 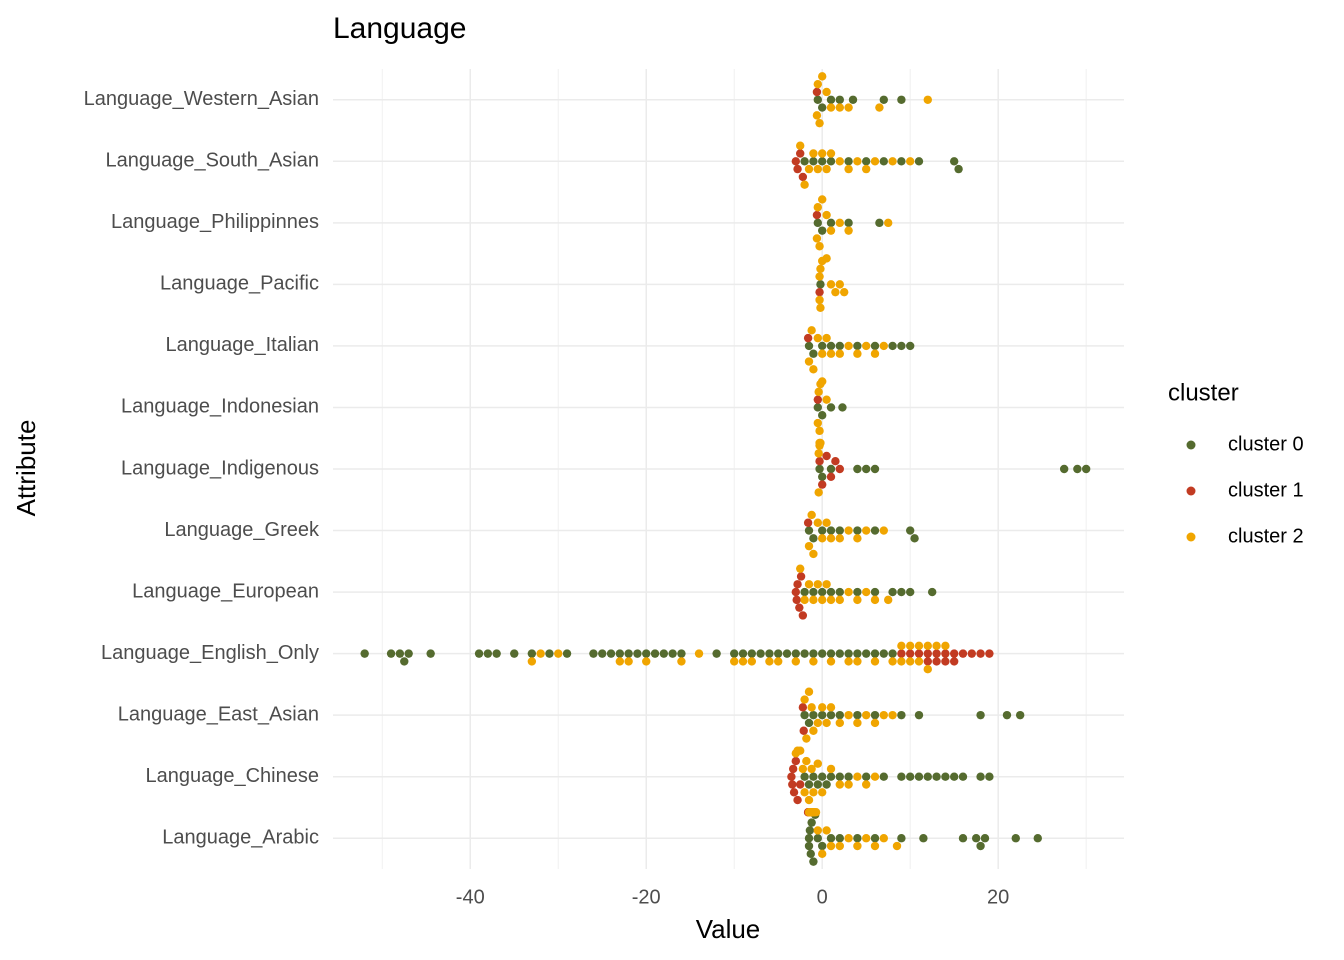 What do you see at coordinates (728, 929) in the screenshot?
I see `x-axis-label: Value` at bounding box center [728, 929].